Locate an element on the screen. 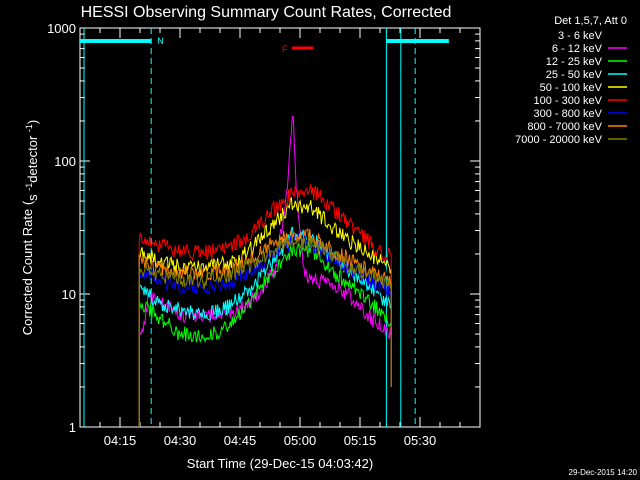 Image resolution: width=640 pixels, height=480 pixels. y-tick-label: 1 is located at coordinates (72, 427).